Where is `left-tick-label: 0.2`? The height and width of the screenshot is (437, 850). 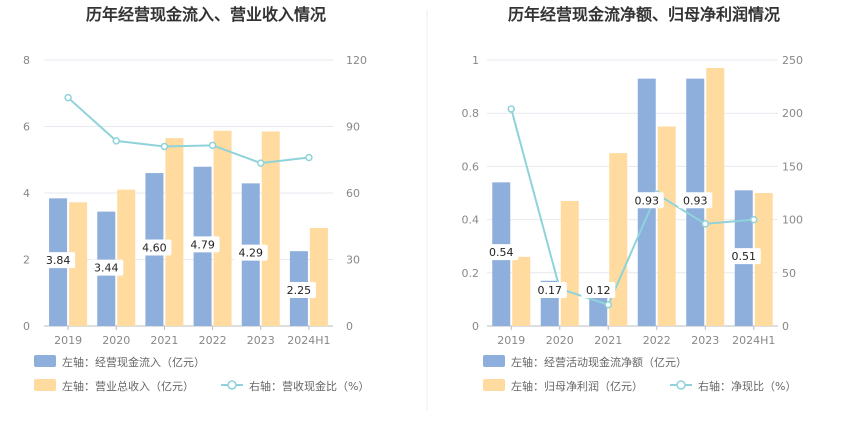
left-tick-label: 0.2 is located at coordinates (471, 273).